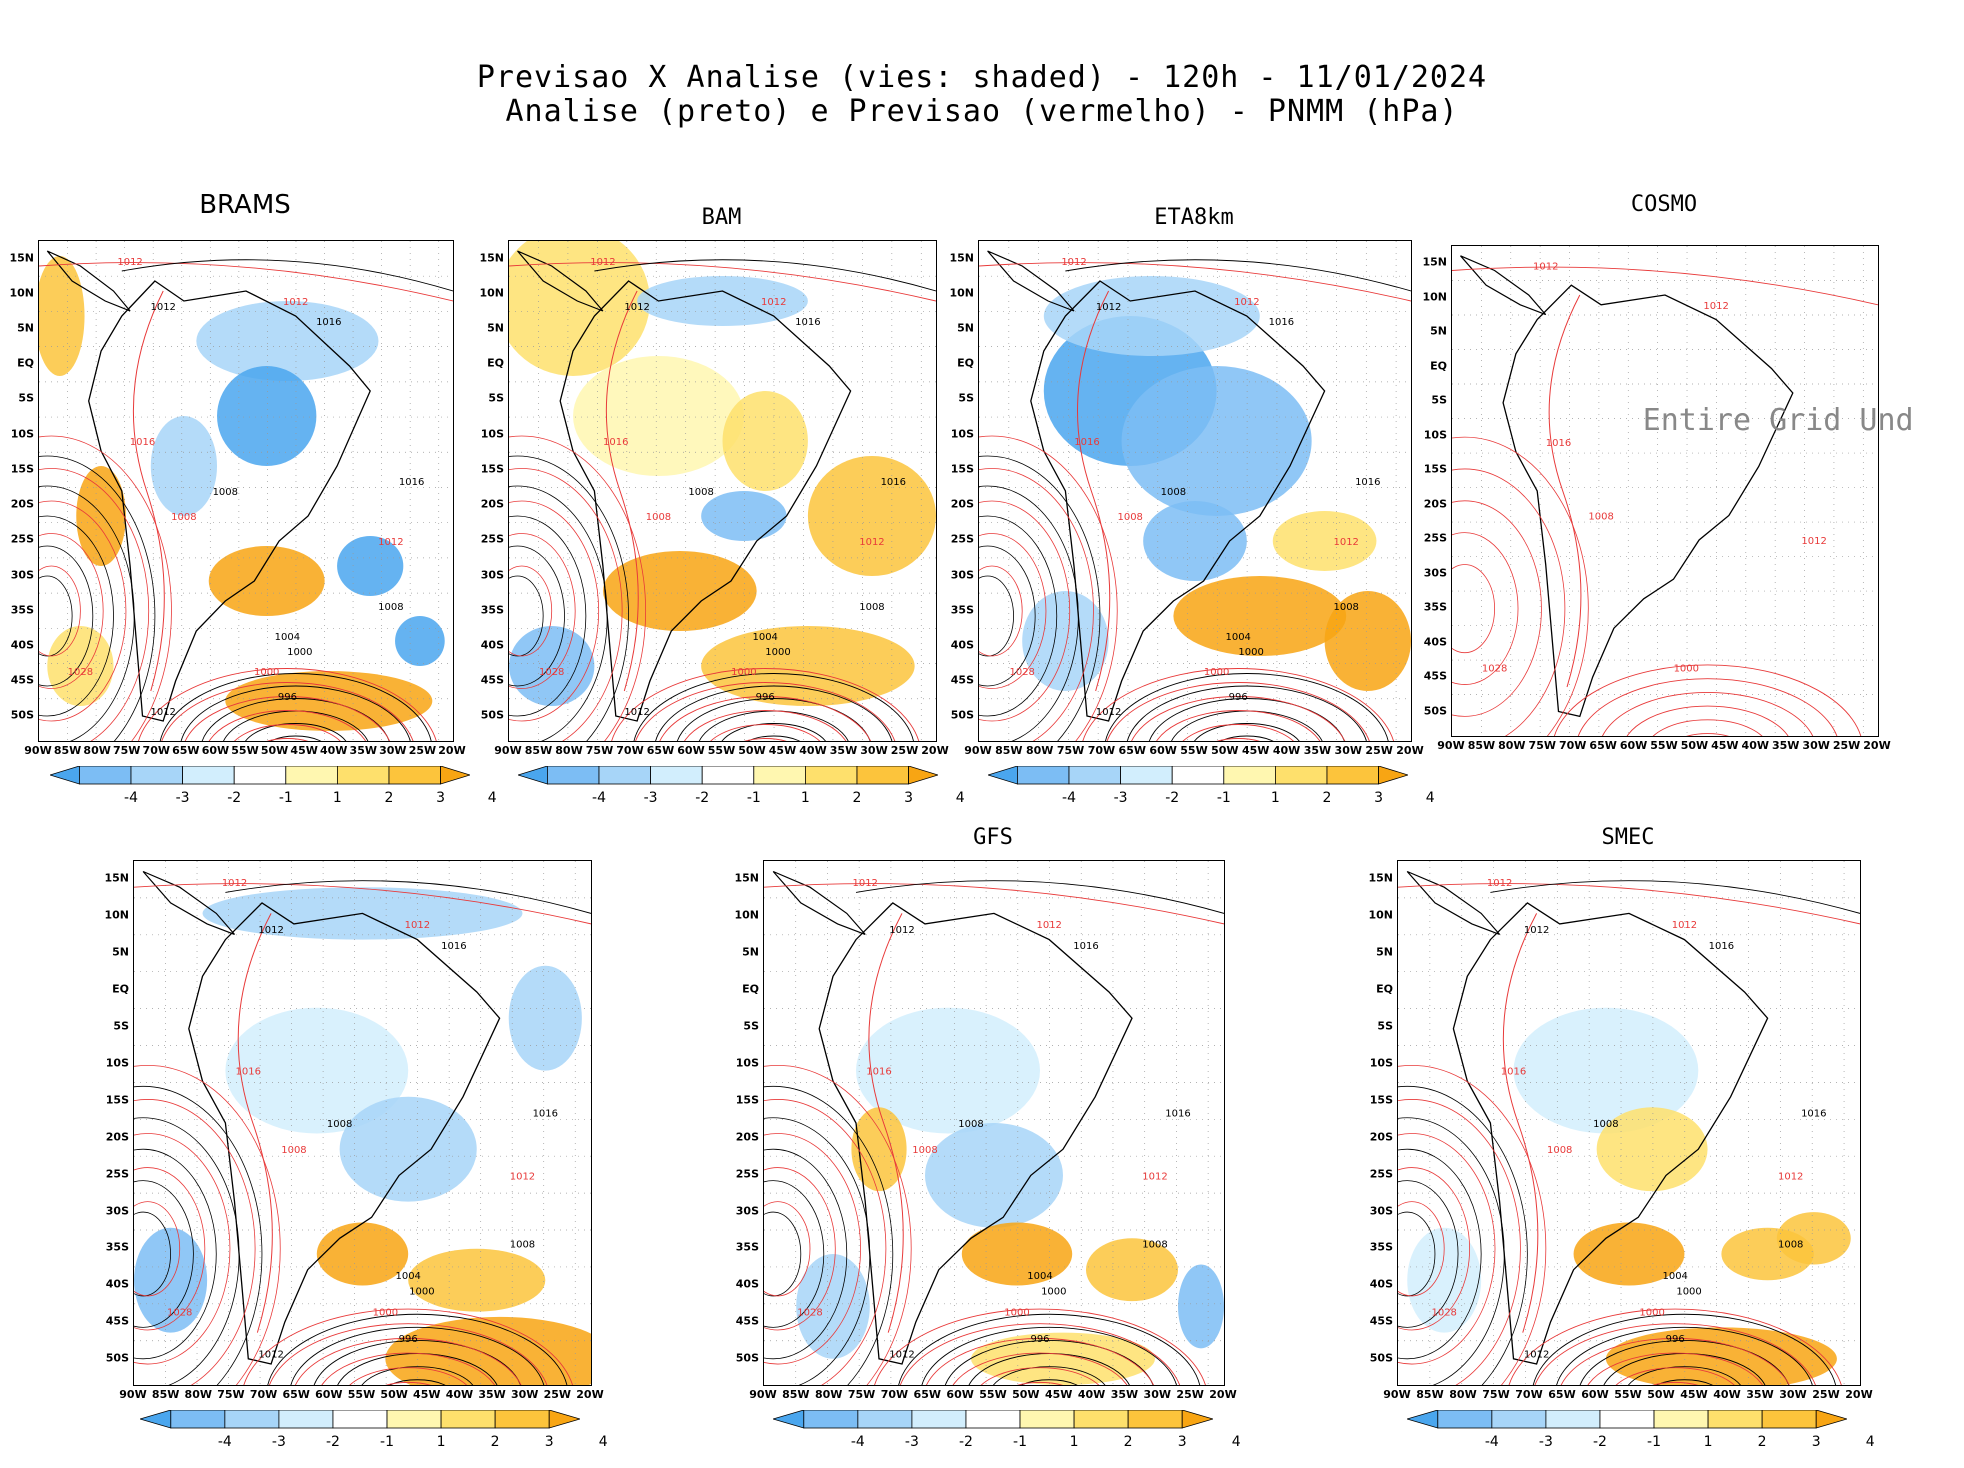 The height and width of the screenshot is (1468, 1964). I want to click on isobars, so click(994, 1132).